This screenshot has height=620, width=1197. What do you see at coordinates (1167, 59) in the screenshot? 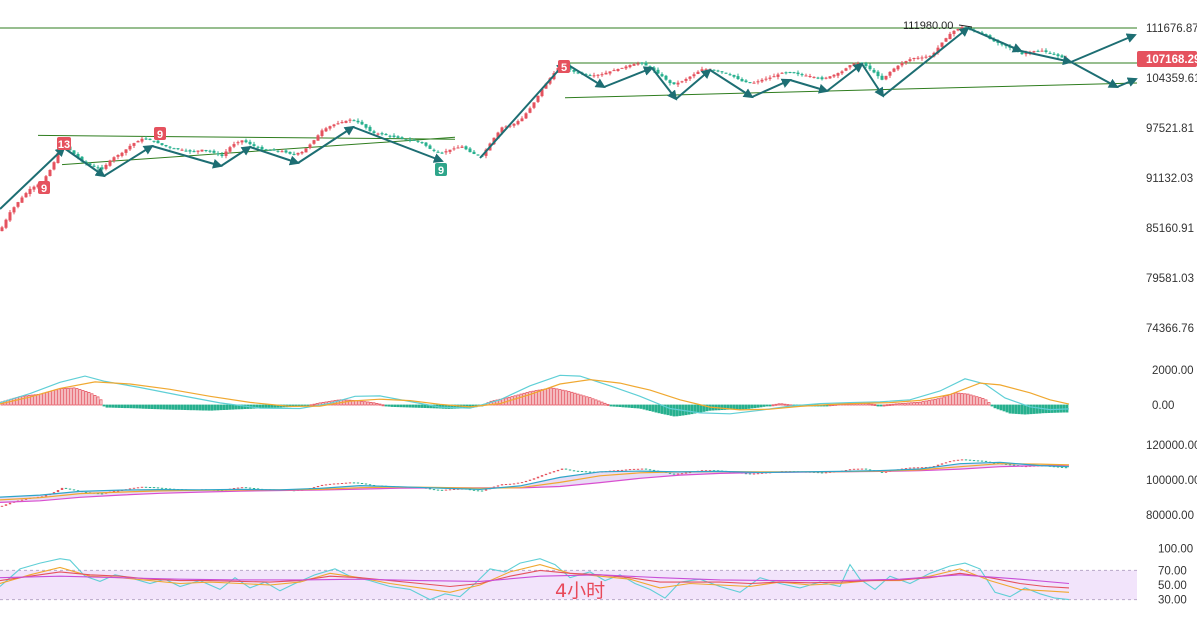
I see `last-price-tag: 107168.29` at bounding box center [1167, 59].